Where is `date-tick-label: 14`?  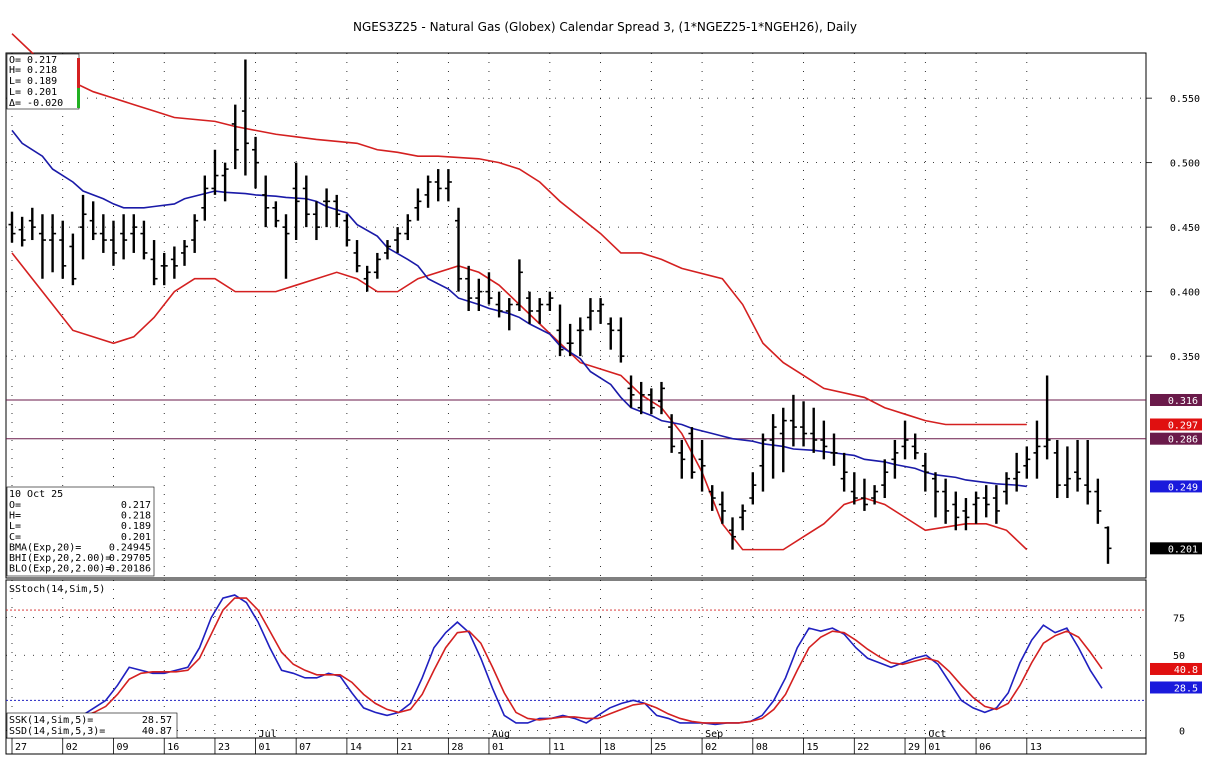 date-tick-label: 14 is located at coordinates (356, 747).